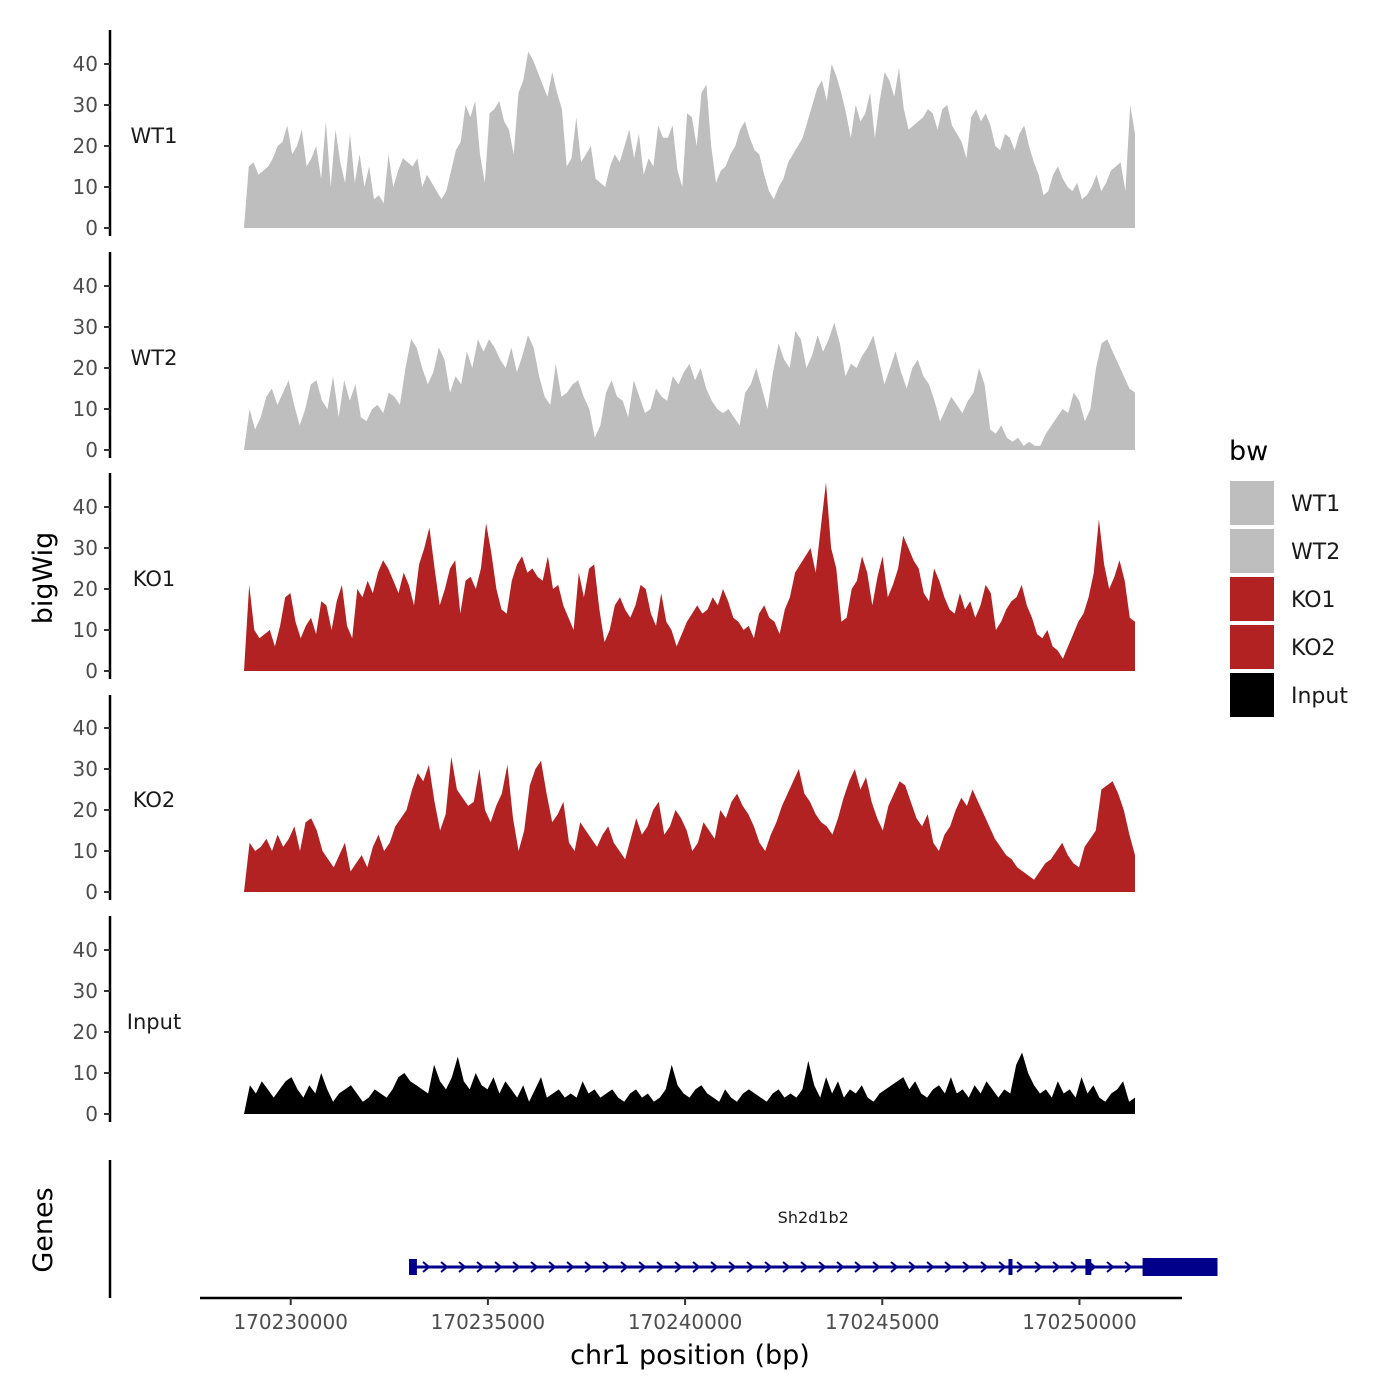 The image size is (1400, 1400). Describe the element at coordinates (91, 228) in the screenshot. I see `y-tick-label-wt1-0: 0` at that location.